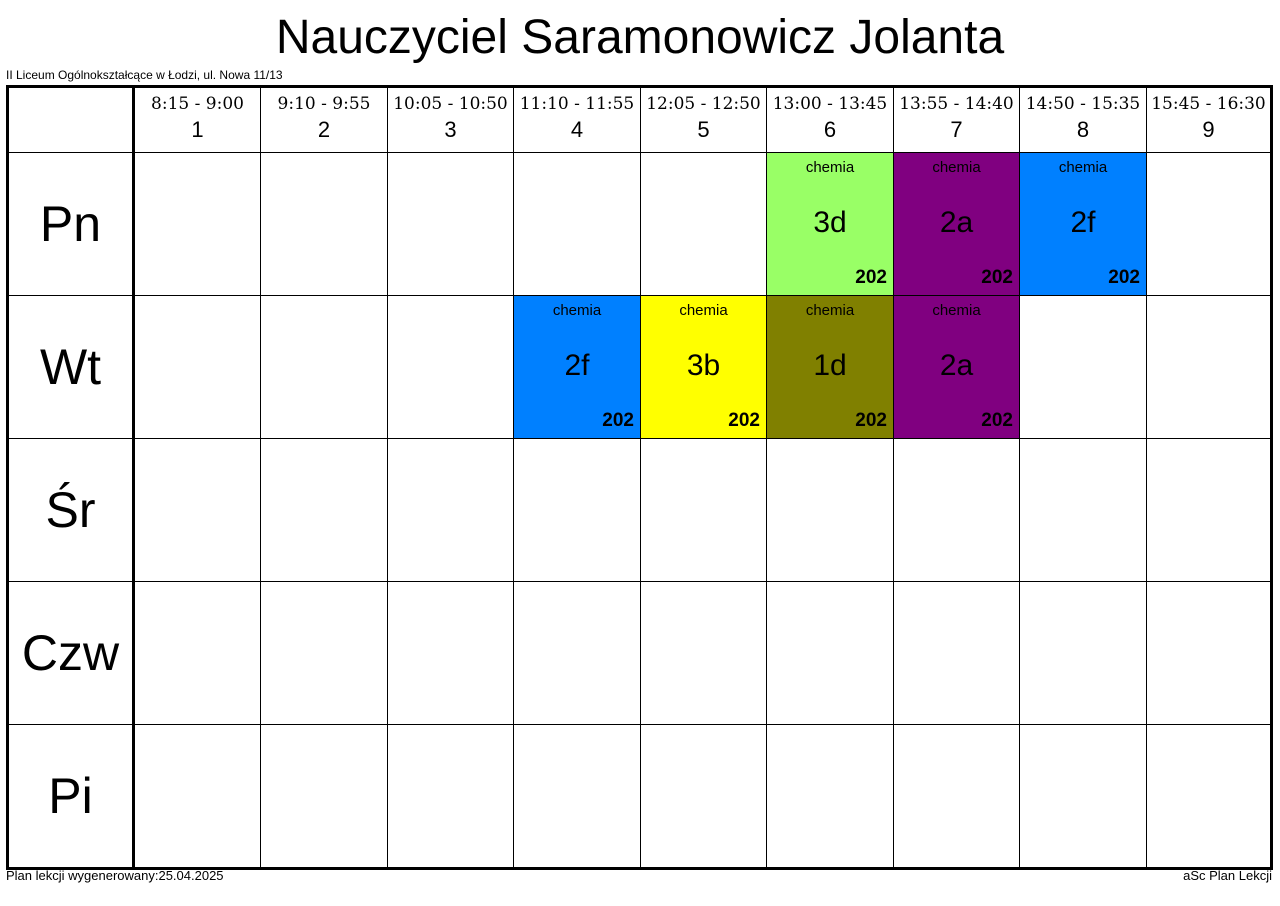 The image size is (1280, 906). What do you see at coordinates (71, 510) in the screenshot?
I see `day-label-sr: Śr` at bounding box center [71, 510].